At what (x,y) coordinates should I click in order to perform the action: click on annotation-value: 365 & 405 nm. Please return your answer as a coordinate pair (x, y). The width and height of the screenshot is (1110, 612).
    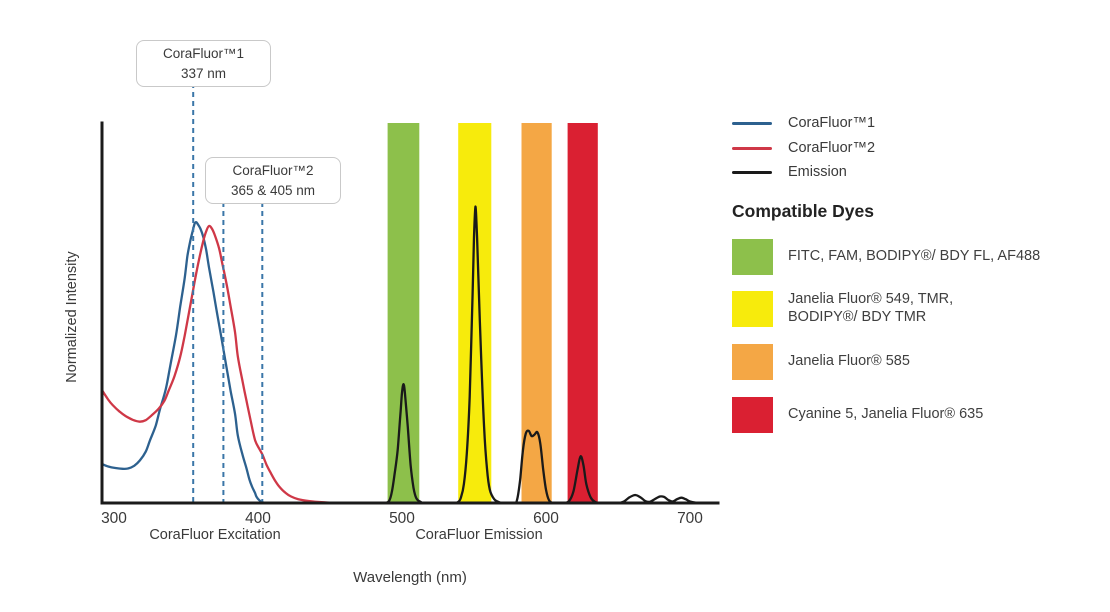
    Looking at the image, I should click on (273, 190).